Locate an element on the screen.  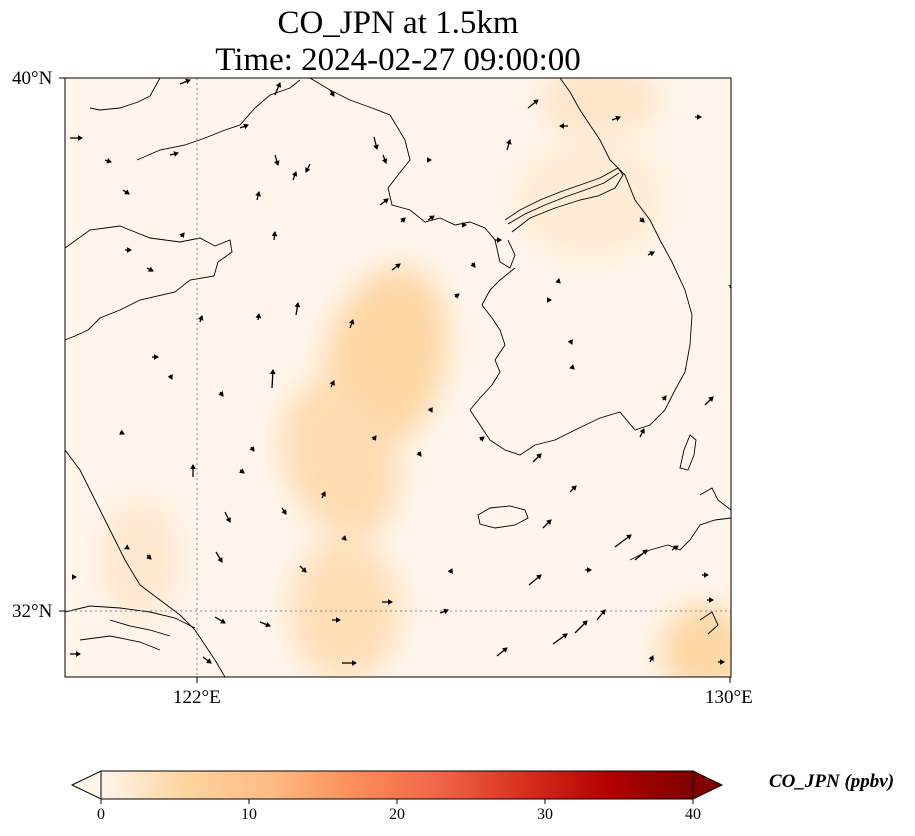
plume-southeast is located at coordinates (695, 641).